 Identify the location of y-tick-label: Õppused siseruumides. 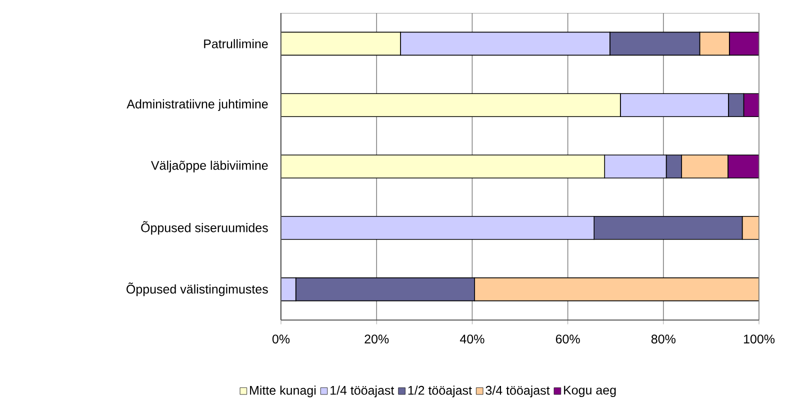
(204, 228).